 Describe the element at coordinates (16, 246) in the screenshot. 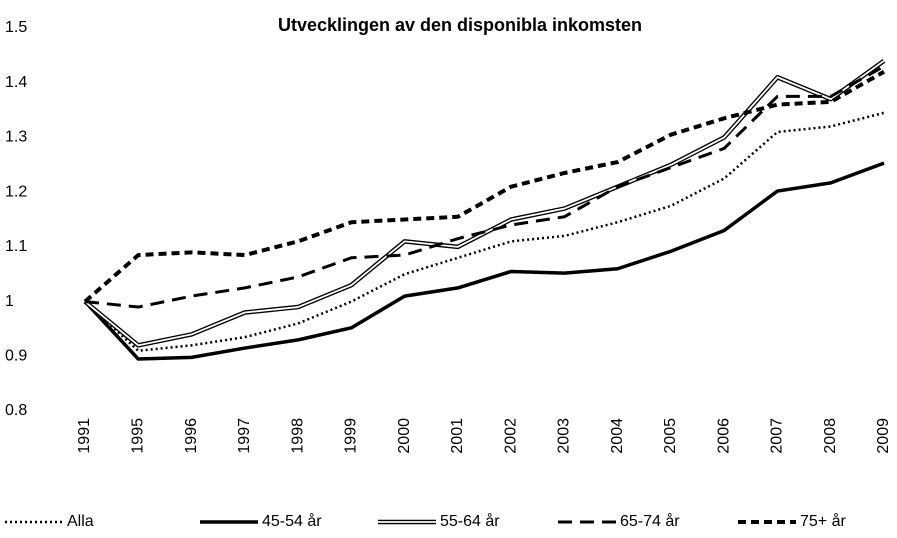

I see `y-tick-label: 1.1` at that location.